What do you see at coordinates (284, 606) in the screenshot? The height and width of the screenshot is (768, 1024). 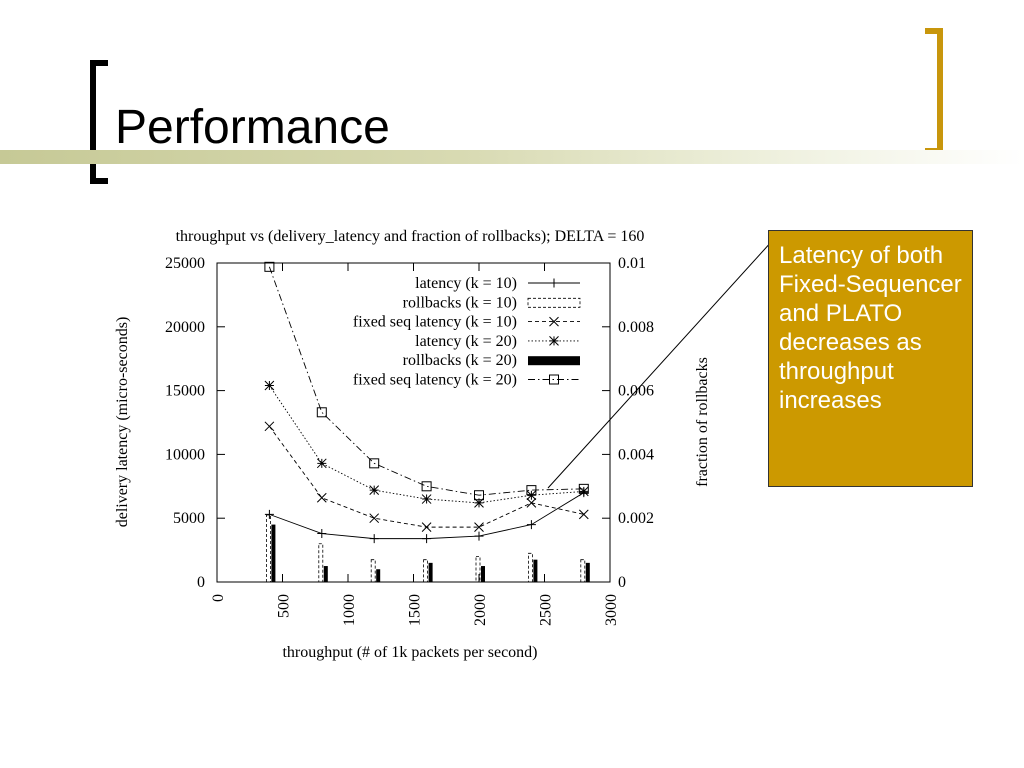 I see `x-tick-label: 500` at bounding box center [284, 606].